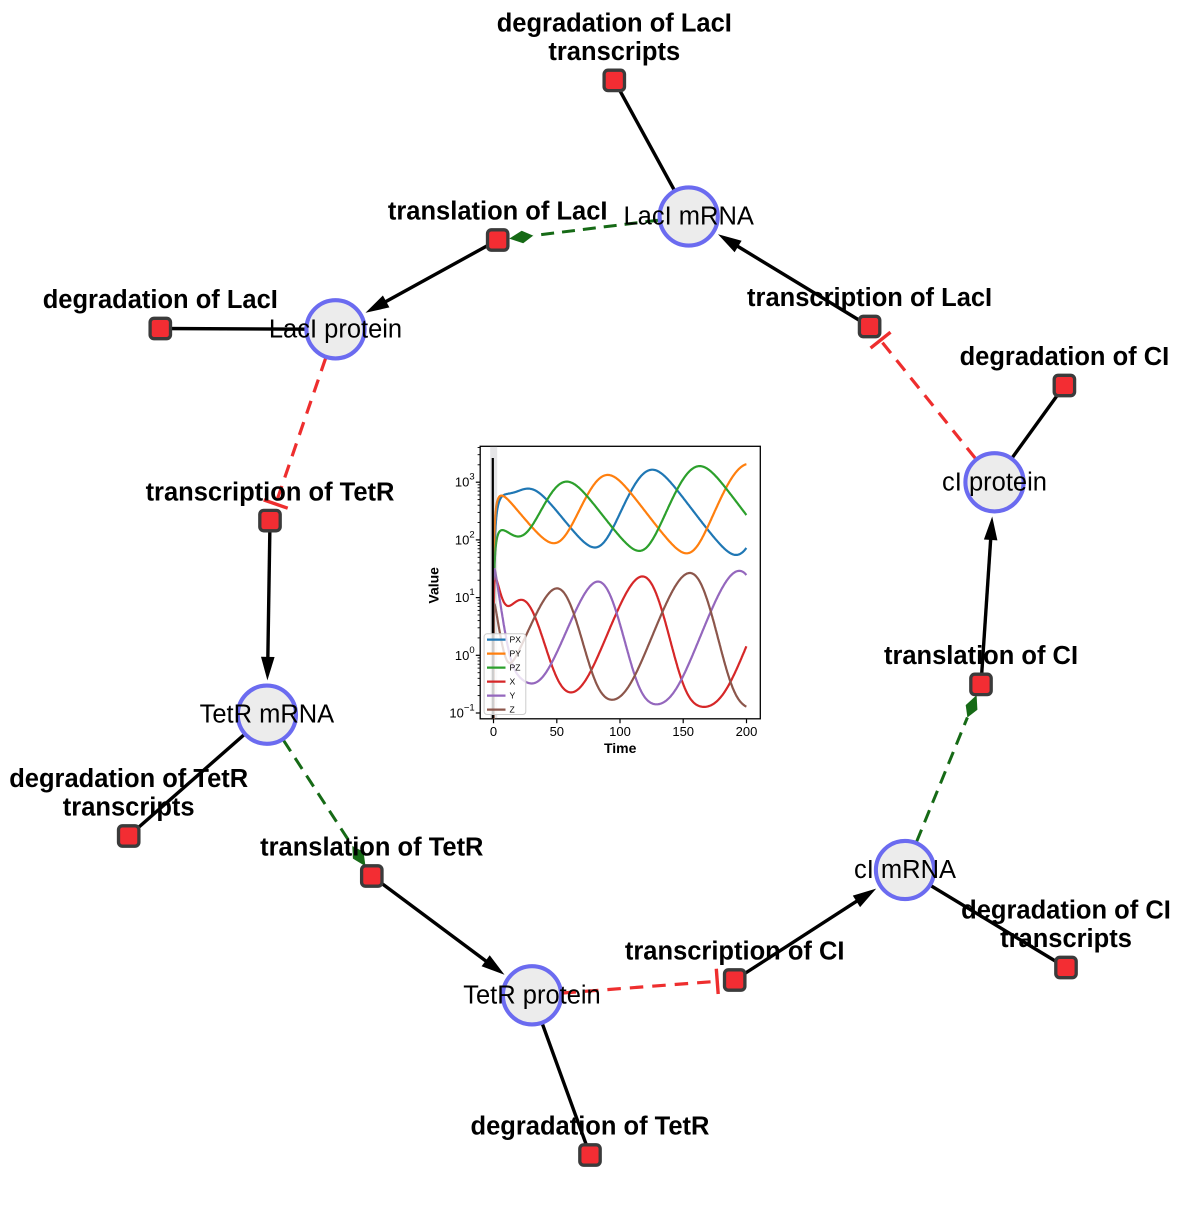  I want to click on svg-text: 100, so click(620, 731).